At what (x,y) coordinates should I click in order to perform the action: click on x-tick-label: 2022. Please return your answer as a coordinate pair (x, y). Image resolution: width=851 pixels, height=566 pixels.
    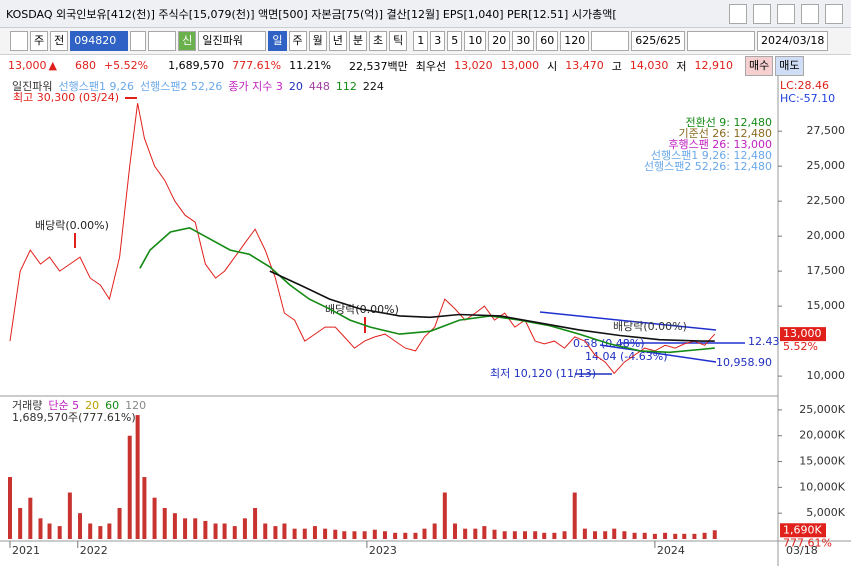
    Looking at the image, I should click on (94, 550).